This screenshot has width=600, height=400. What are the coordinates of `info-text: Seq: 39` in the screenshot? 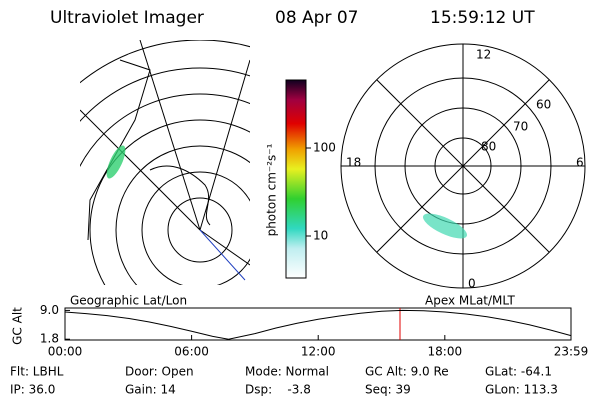 It's located at (388, 390).